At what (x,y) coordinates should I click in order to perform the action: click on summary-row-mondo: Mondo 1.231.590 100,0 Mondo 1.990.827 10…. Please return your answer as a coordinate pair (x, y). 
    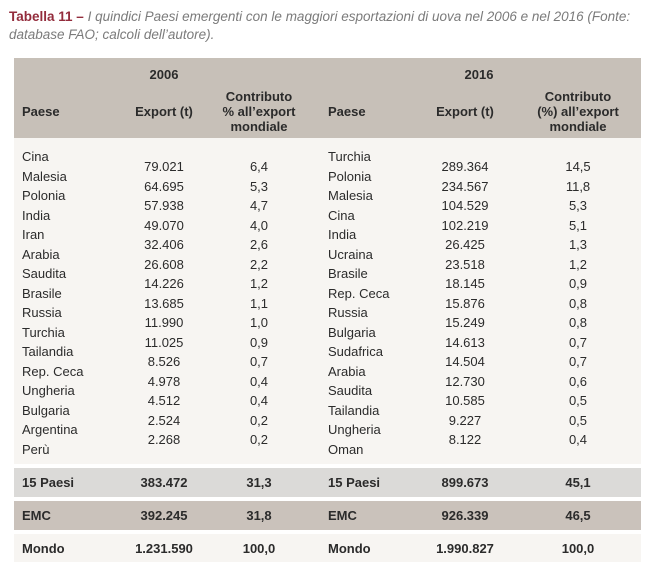
    Looking at the image, I should click on (327, 548).